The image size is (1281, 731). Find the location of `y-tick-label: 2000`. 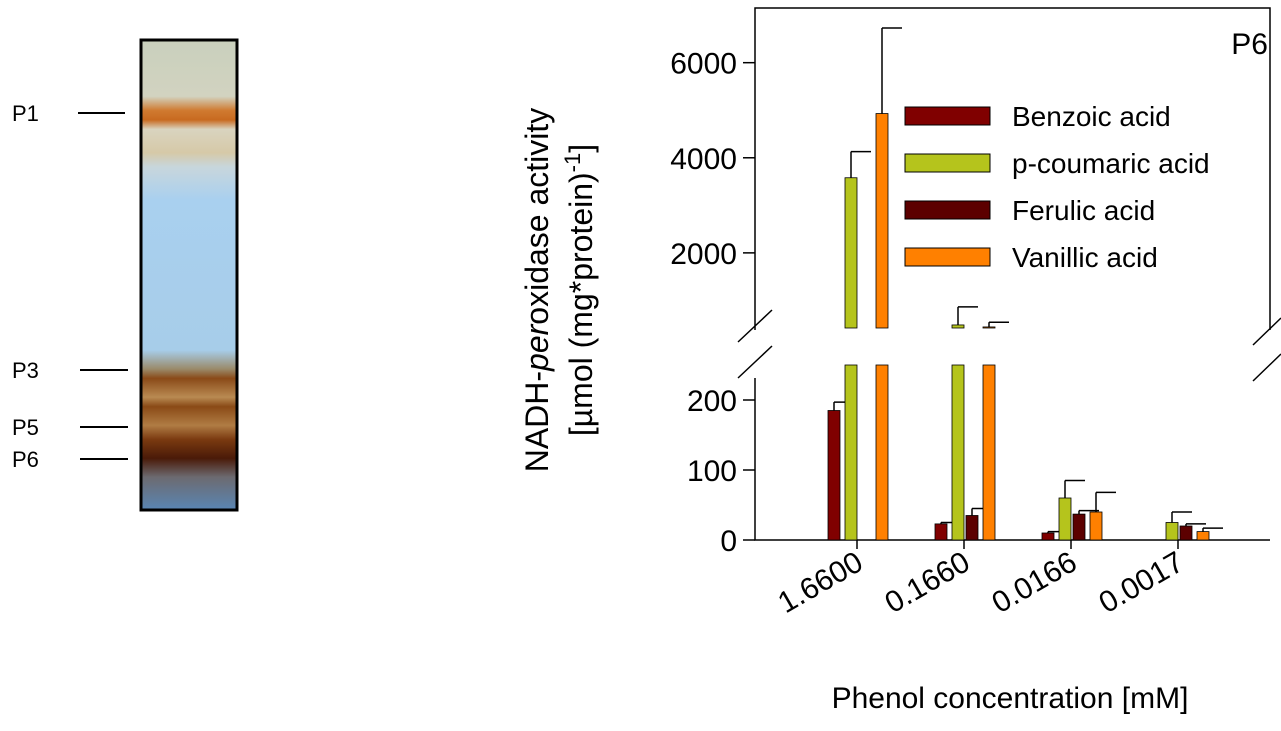

y-tick-label: 2000 is located at coordinates (703, 254).